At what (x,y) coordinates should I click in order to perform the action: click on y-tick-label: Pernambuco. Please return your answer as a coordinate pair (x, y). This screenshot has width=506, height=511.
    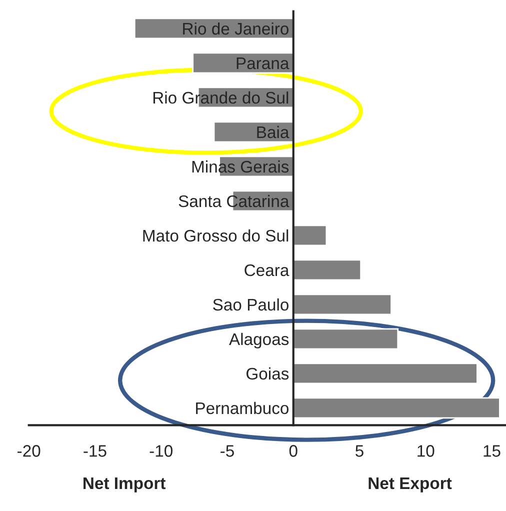
    Looking at the image, I should click on (242, 408).